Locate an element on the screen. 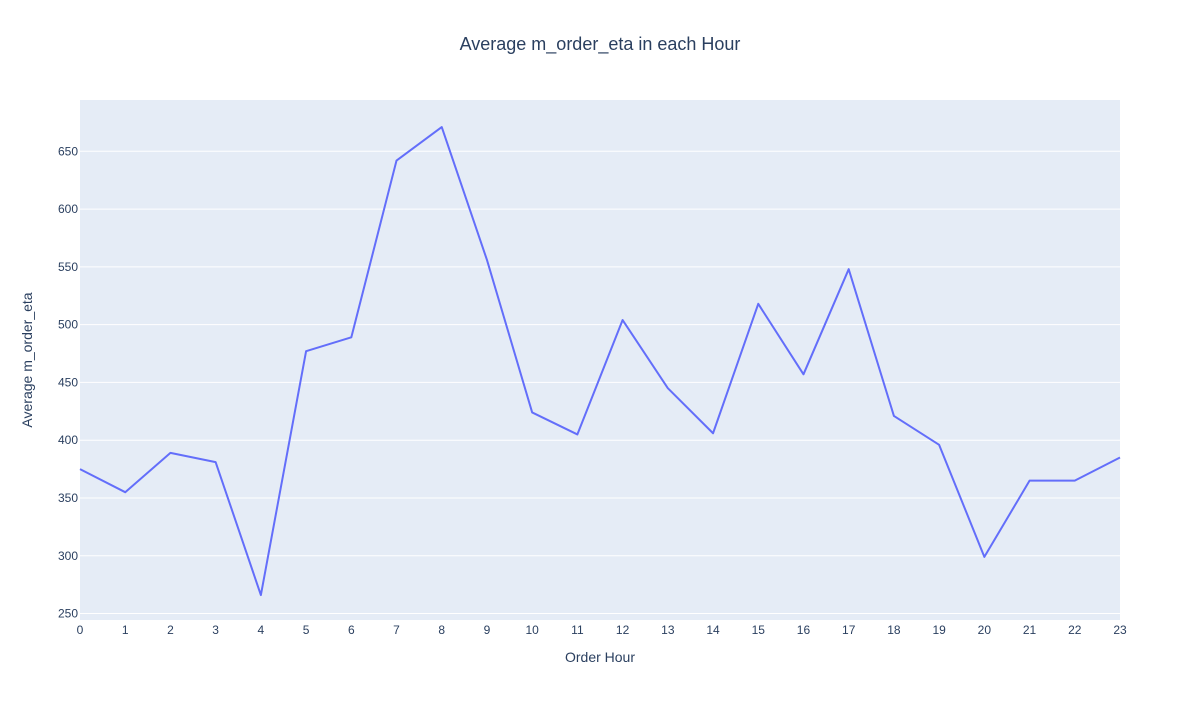 This screenshot has height=705, width=1200. x-tick-label: 4 is located at coordinates (261, 630).